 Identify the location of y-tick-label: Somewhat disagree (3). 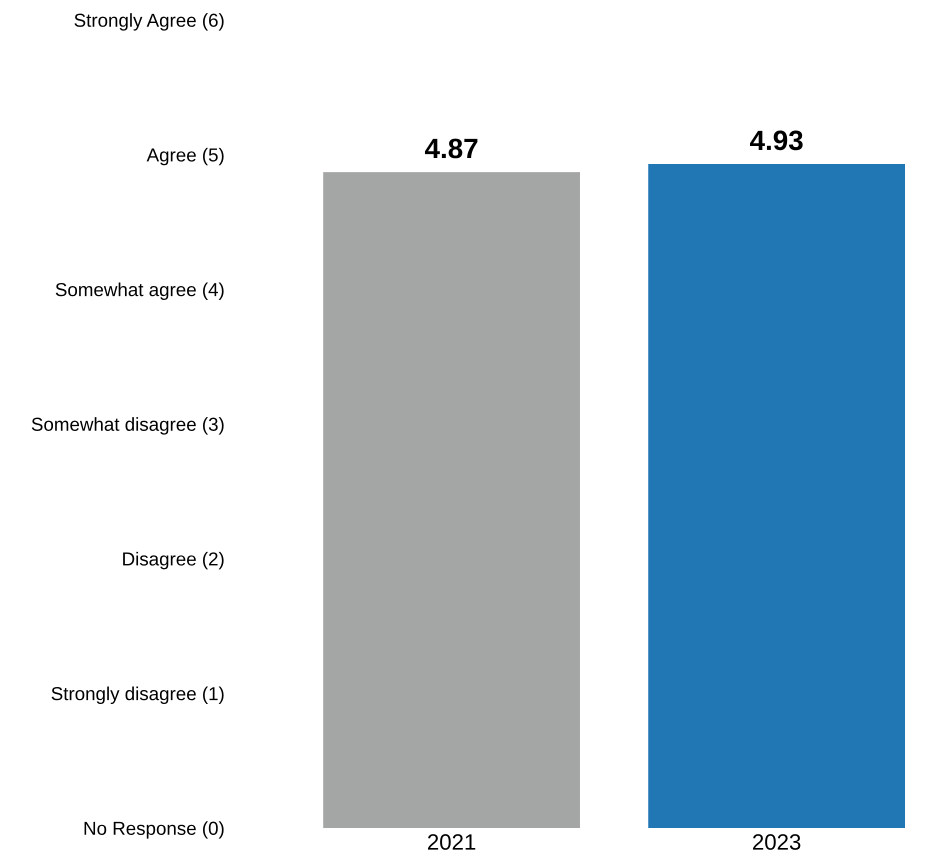
(128, 426).